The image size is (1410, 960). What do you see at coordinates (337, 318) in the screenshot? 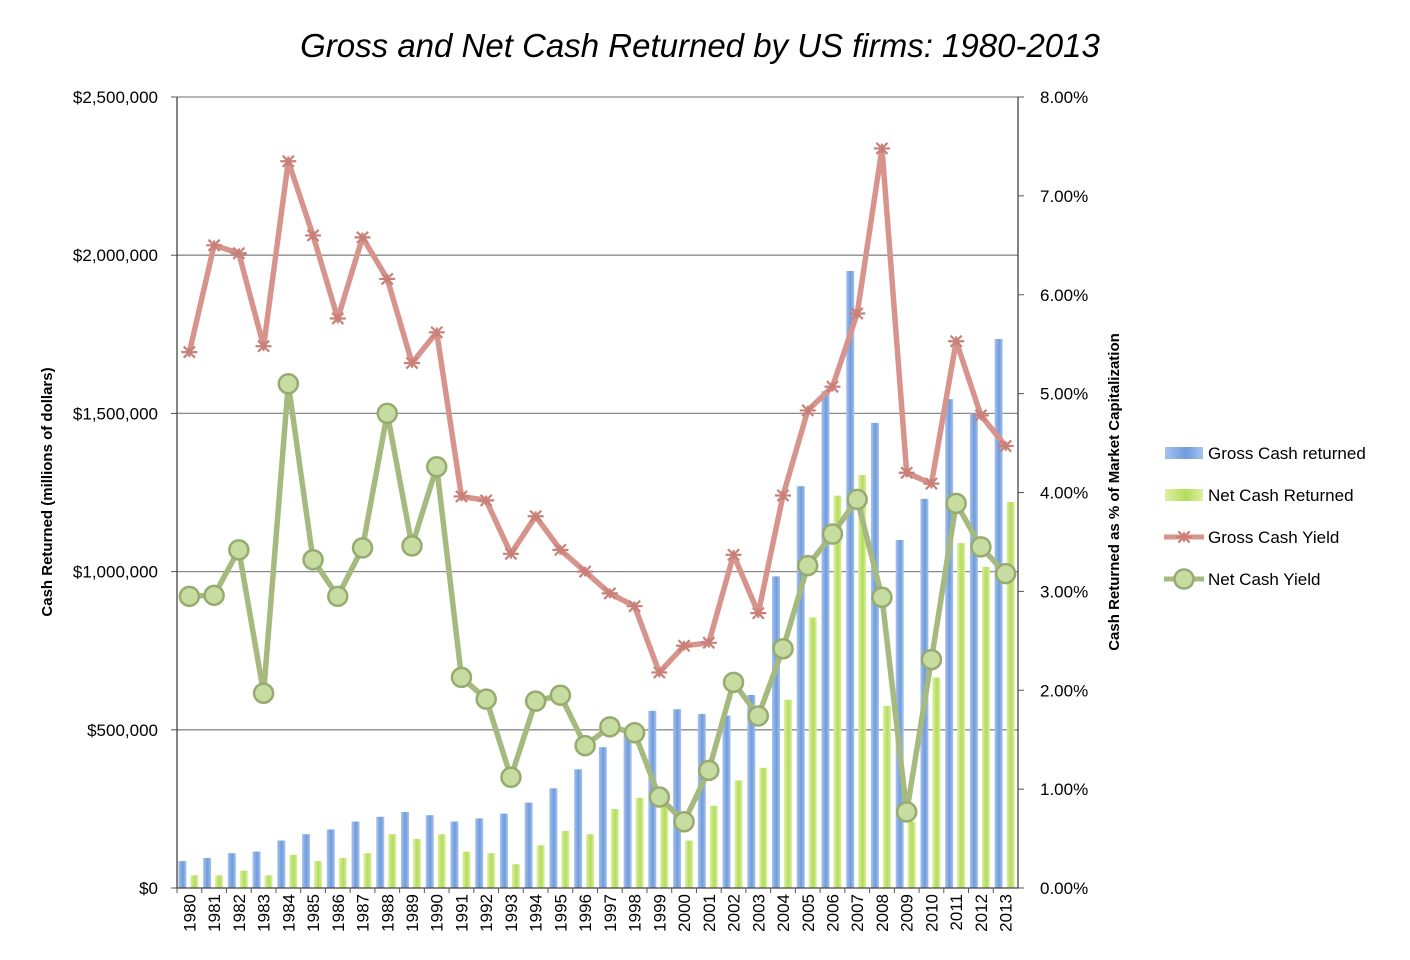
I see `gross-cash-yield-point-1986` at bounding box center [337, 318].